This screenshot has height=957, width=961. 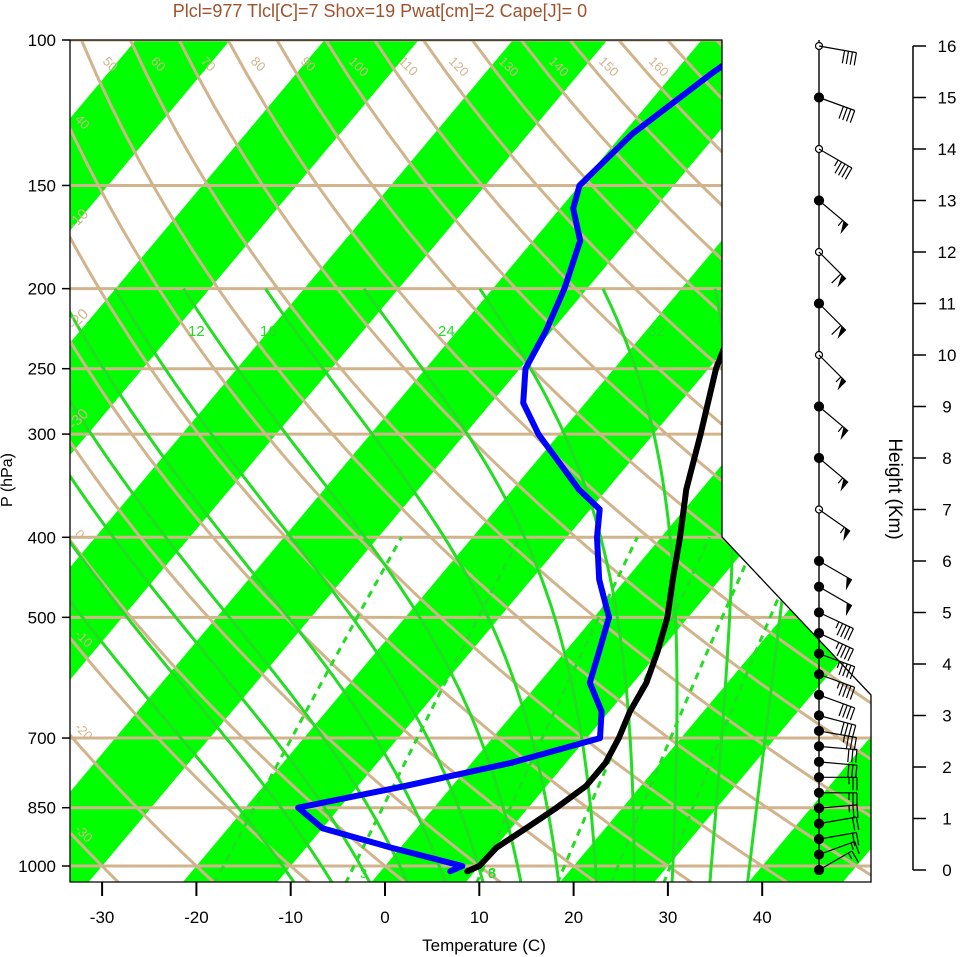 What do you see at coordinates (149, 461) in the screenshot?
I see `dry-adiabat-line` at bounding box center [149, 461].